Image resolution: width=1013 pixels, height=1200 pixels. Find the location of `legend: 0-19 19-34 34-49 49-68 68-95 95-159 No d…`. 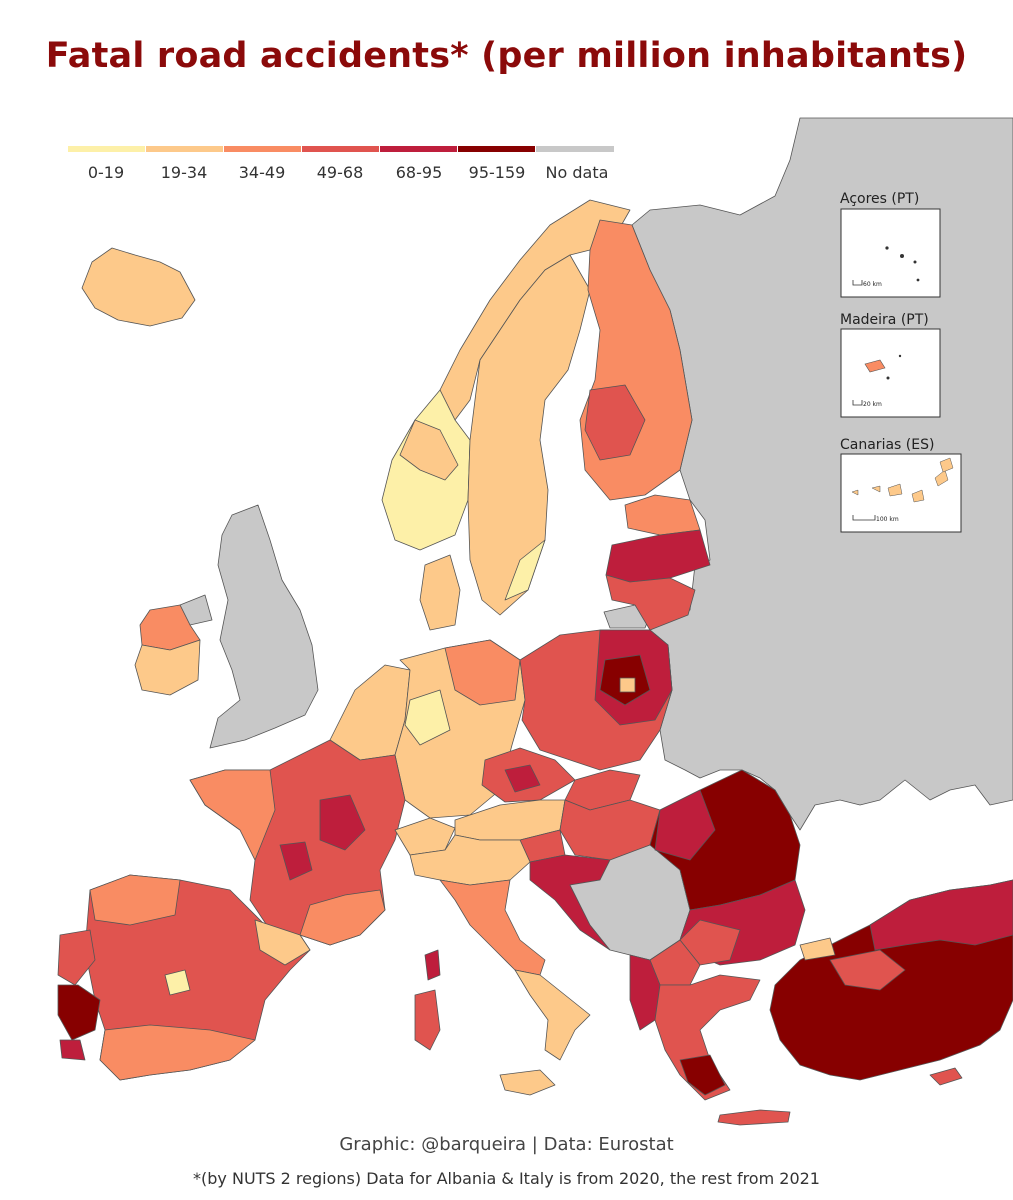

legend: 0-19 19-34 34-49 49-68 68-95 95-159 No d… is located at coordinates (341, 164).